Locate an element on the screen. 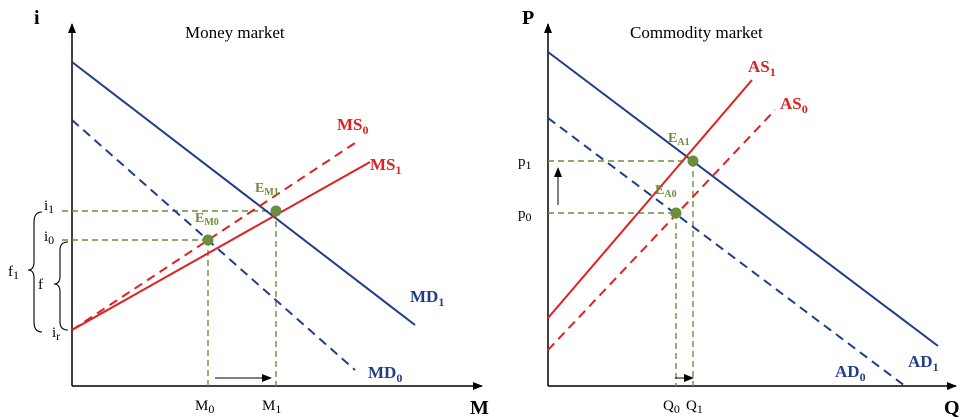  tick-m0: M0 is located at coordinates (204, 407).